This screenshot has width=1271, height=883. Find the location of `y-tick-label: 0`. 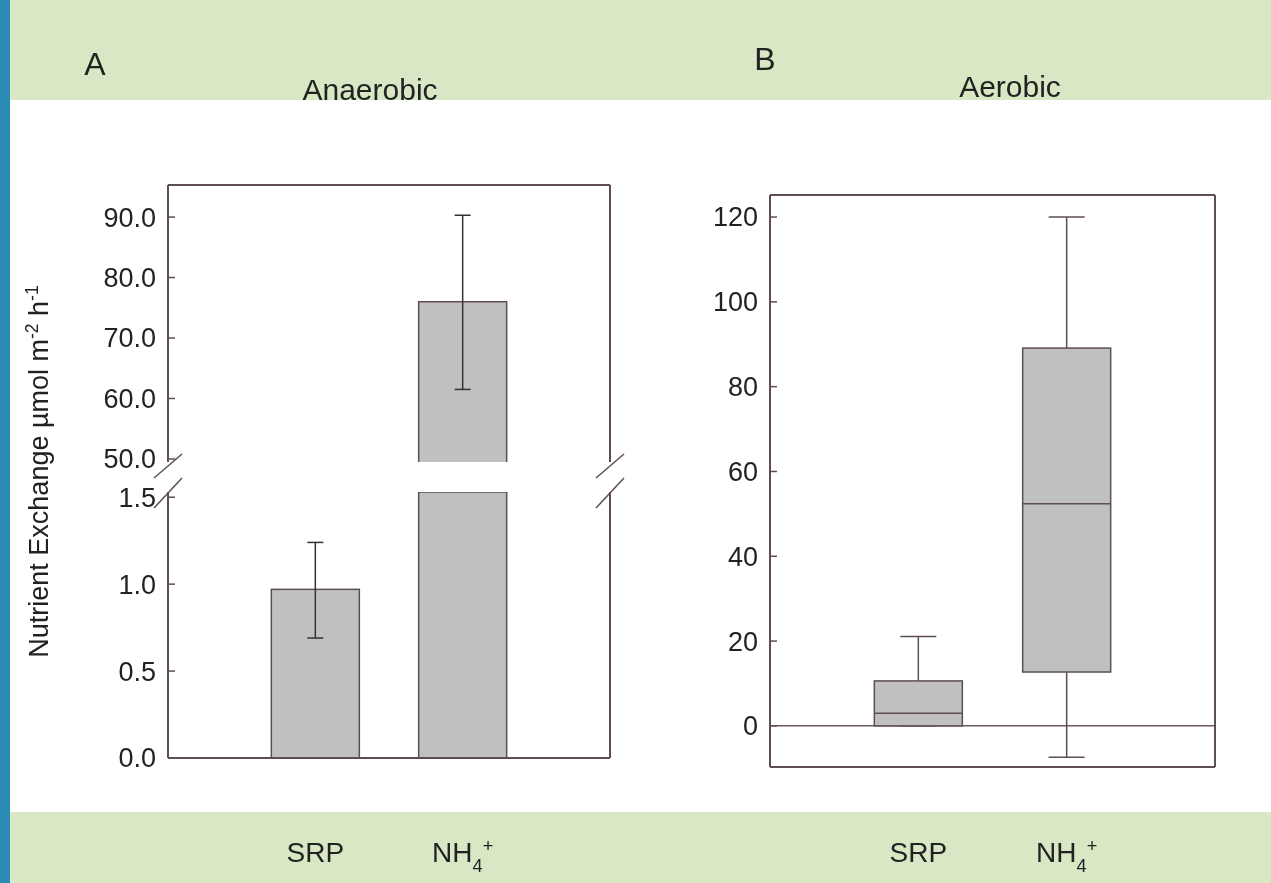

y-tick-label: 0 is located at coordinates (750, 726).